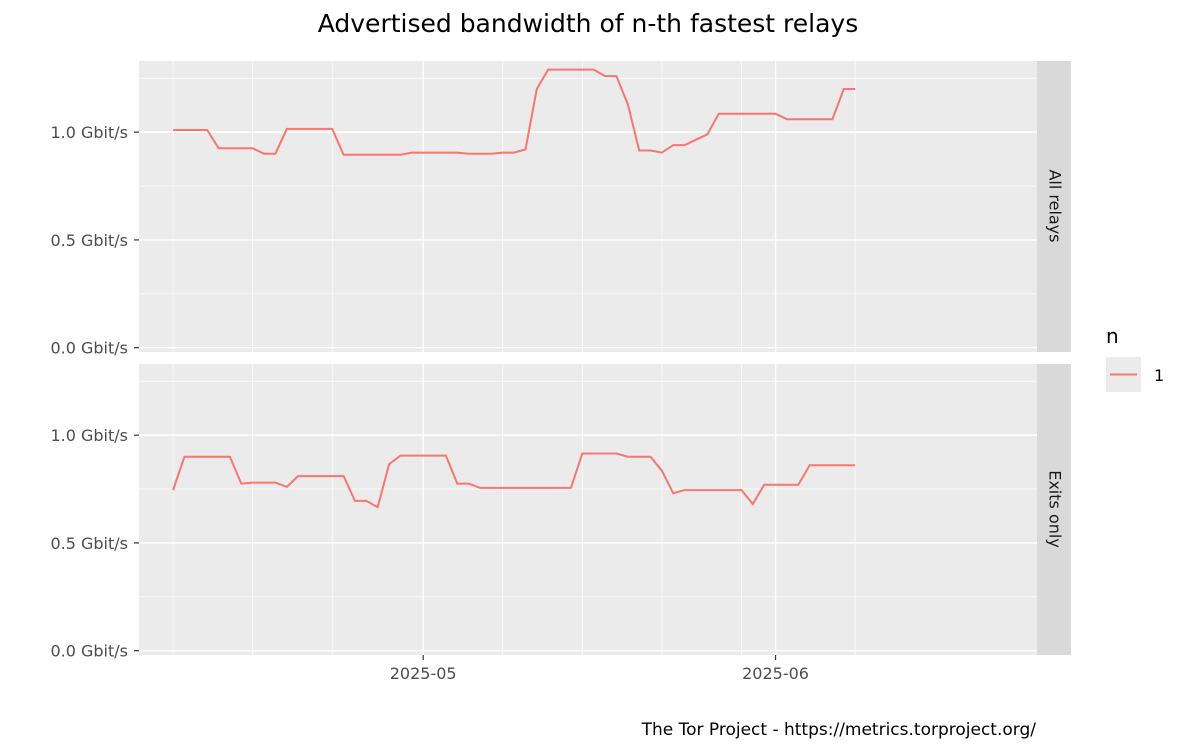 Image resolution: width=1200 pixels, height=750 pixels. Describe the element at coordinates (1112, 336) in the screenshot. I see `legend-title: n` at that location.